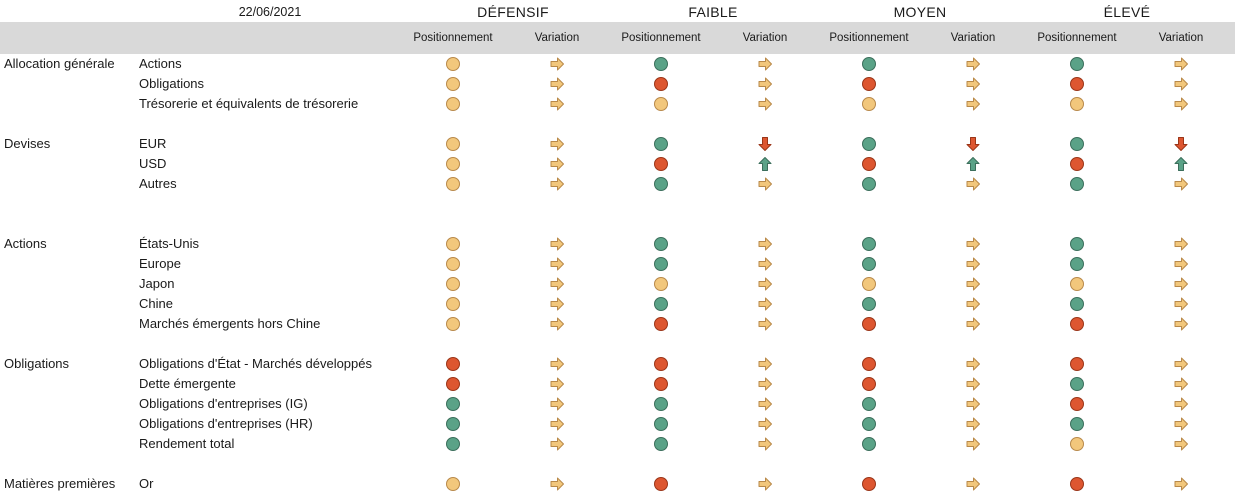  Describe the element at coordinates (270, 12) in the screenshot. I see `report-date: 22/06/2021` at that location.